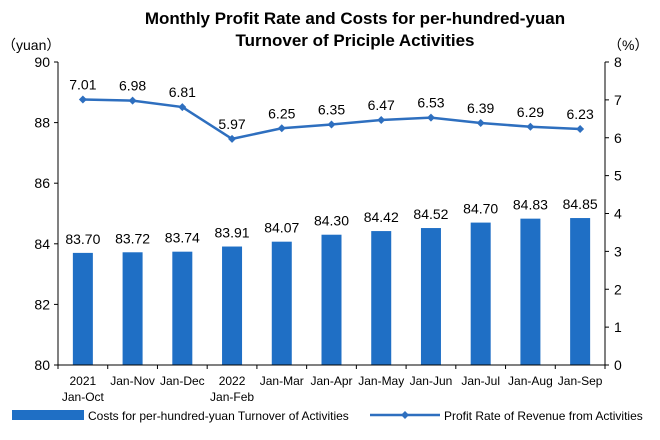  I want to click on x-tick-label-9-0: Jan-Aug, so click(530, 381).